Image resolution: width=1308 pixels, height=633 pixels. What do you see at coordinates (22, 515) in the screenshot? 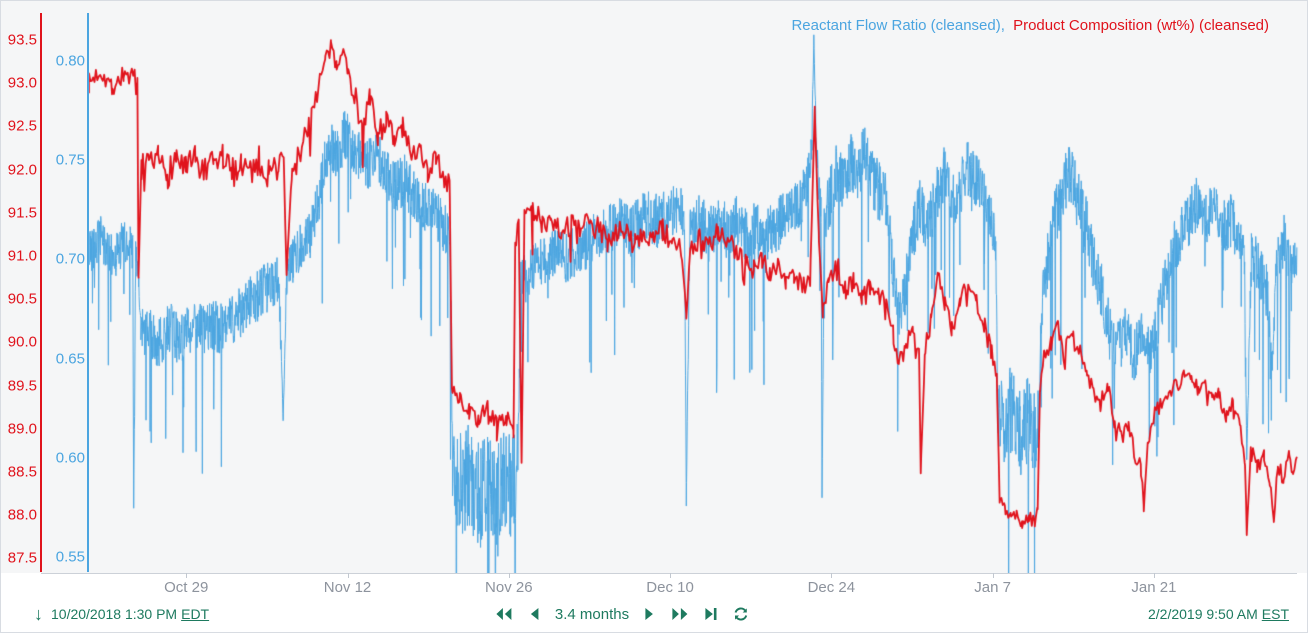
I see `y-tick-label: 88.0` at bounding box center [22, 515].